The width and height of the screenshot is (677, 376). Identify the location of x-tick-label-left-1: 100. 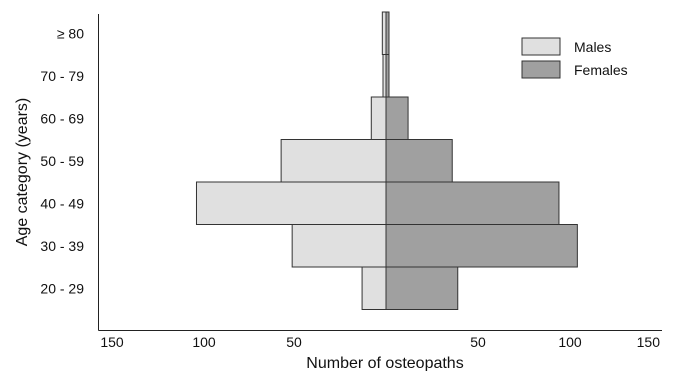
(204, 342).